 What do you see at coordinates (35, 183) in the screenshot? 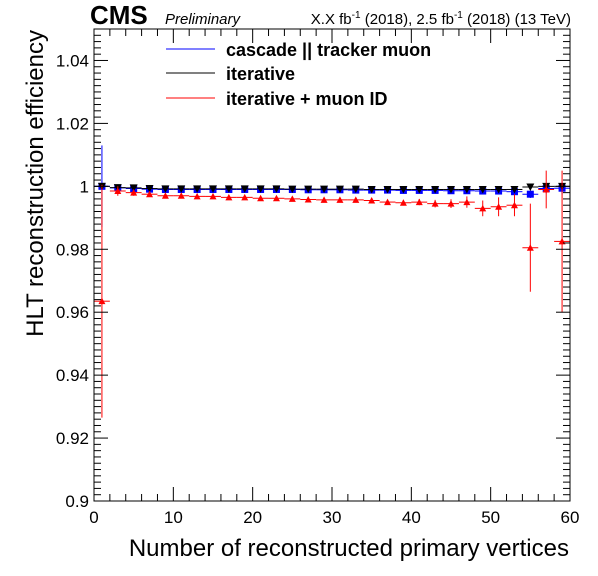
I see `y-axis-label: HLT reconstruction efficiency` at bounding box center [35, 183].